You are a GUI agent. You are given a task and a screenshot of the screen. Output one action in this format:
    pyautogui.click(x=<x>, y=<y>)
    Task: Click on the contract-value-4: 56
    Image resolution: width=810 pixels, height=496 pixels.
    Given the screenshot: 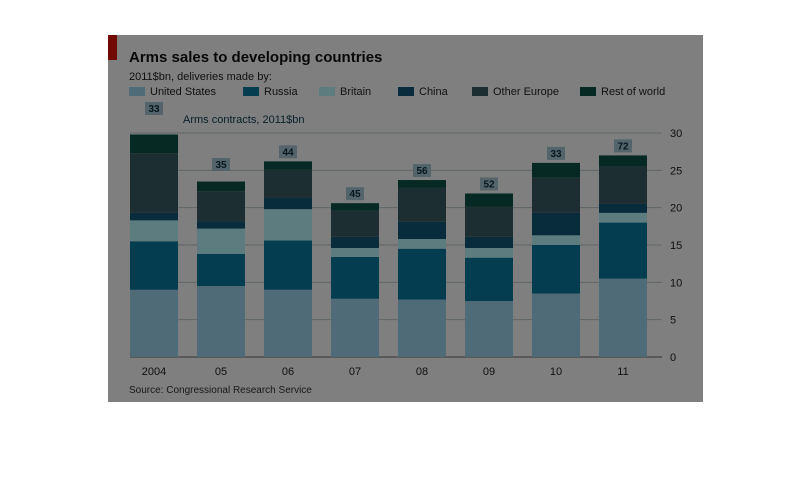 What is the action you would take?
    pyautogui.click(x=422, y=171)
    